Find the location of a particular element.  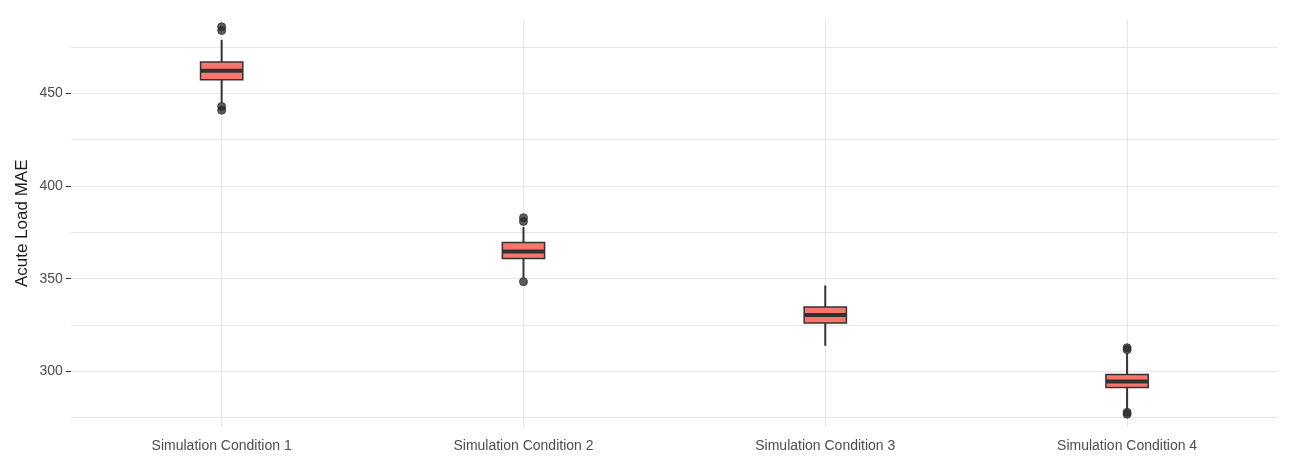

x-tick-label: Simulation Condition 1 is located at coordinates (221, 445).